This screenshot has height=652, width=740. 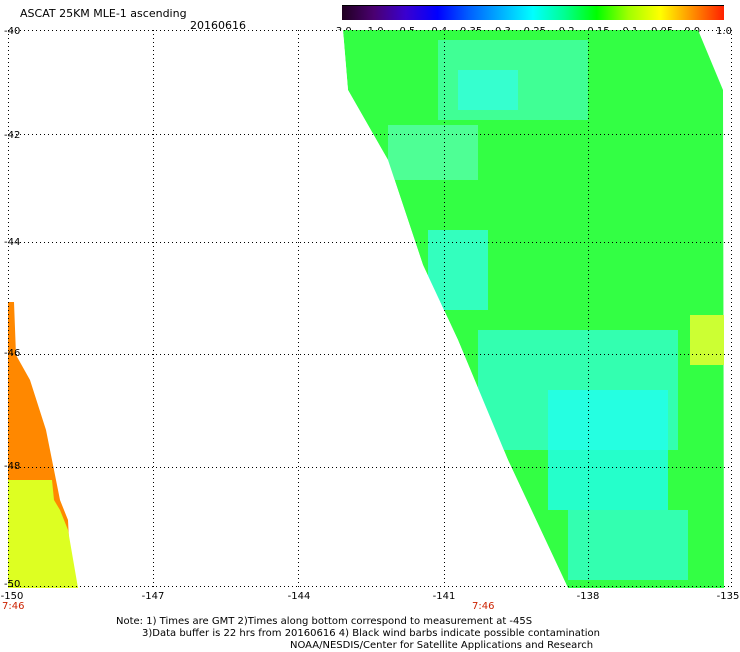 I want to click on colorbar-label: 1.0, so click(x=724, y=31).